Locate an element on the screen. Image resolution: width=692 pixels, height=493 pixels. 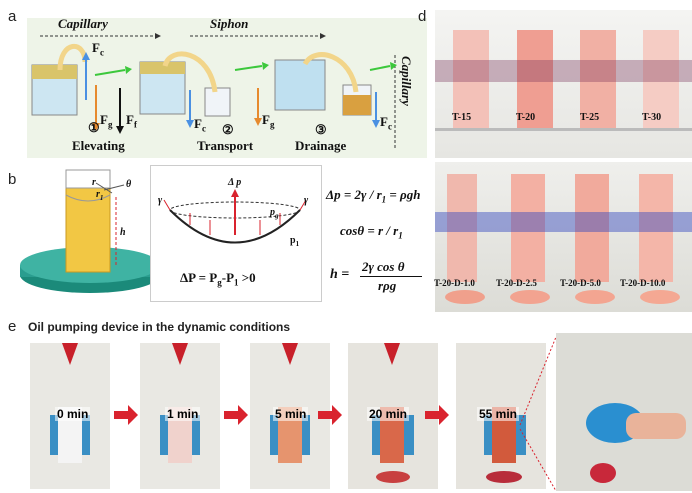
sample-label-t20: T-20 is located at coordinates (526, 117).